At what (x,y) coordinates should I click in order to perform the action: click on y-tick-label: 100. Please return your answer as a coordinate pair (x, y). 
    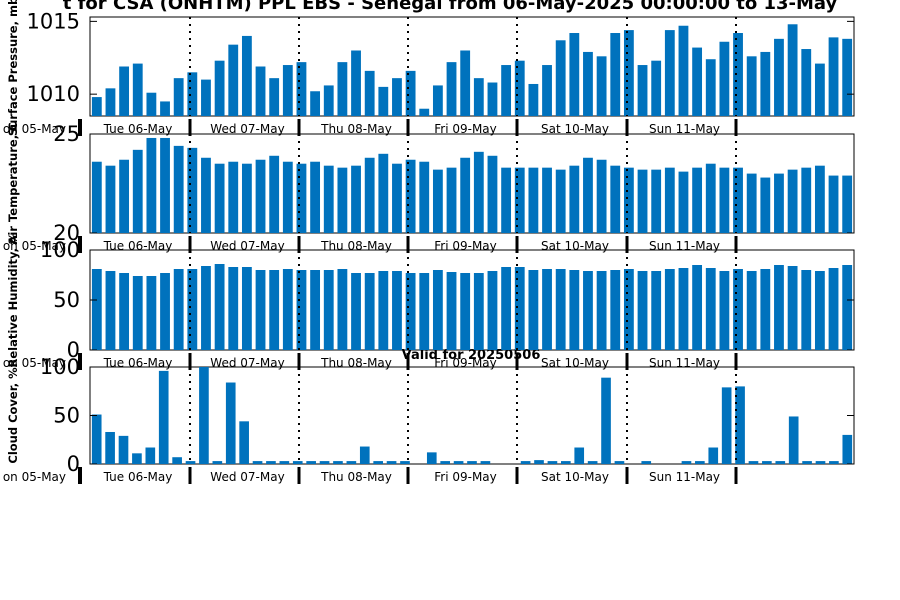
    Looking at the image, I should click on (60, 250).